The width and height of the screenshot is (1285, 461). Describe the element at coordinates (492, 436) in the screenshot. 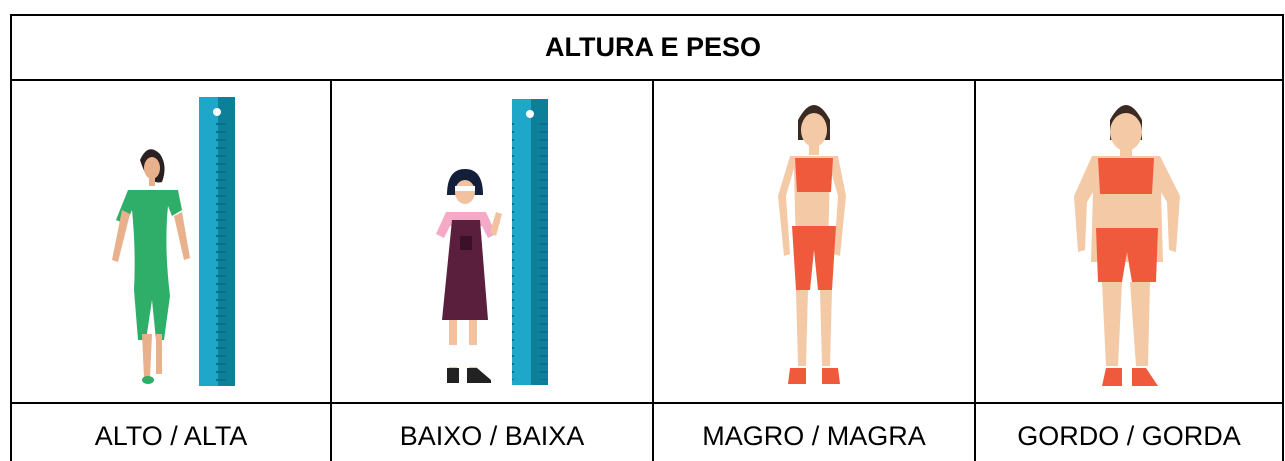

I see `cell-label: BAIXO / BAIXA` at that location.